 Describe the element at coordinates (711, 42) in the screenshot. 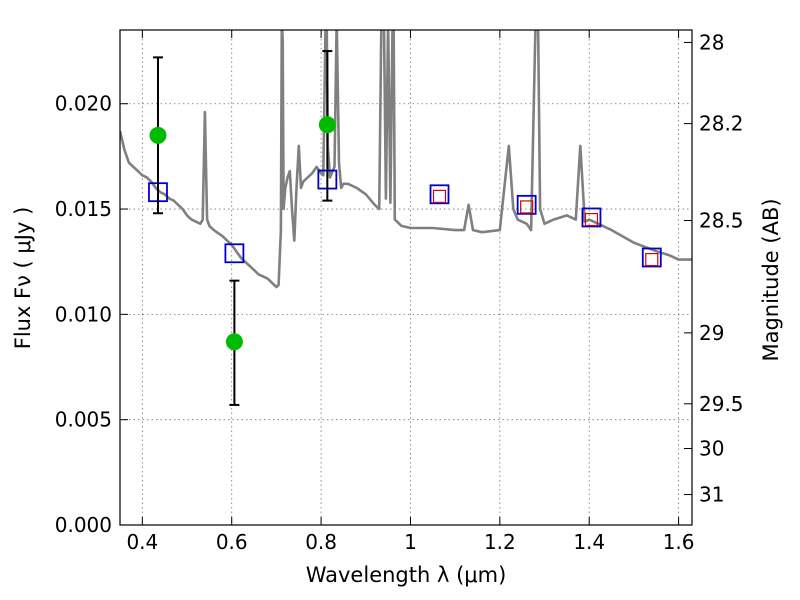

I see `mag-tick-label: 28` at that location.